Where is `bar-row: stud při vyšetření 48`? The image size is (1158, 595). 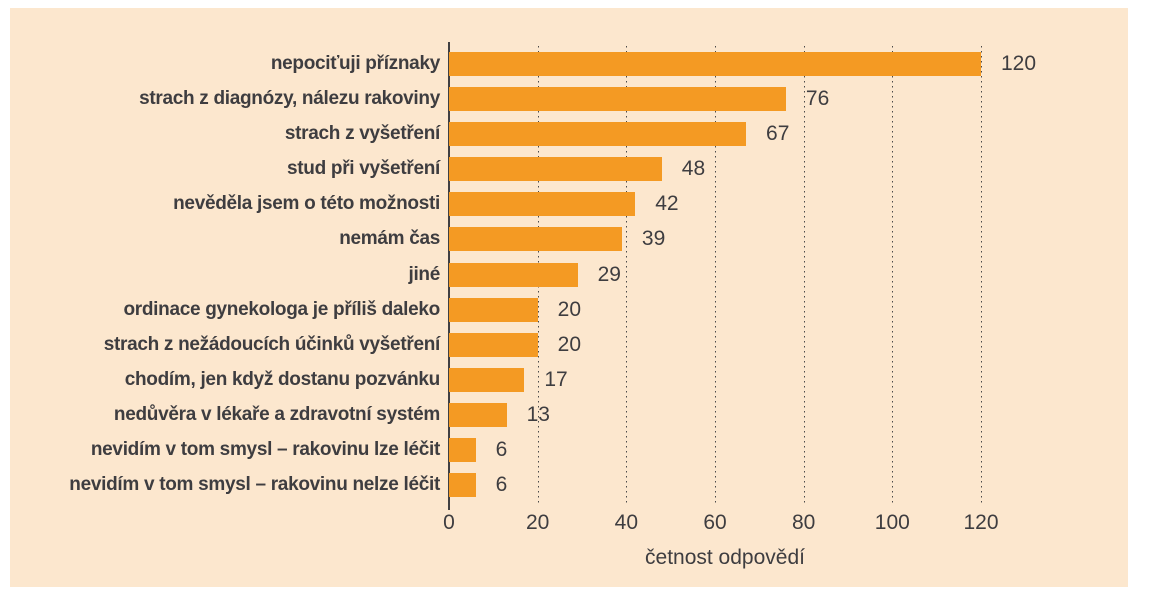
bar-row: stud při vyšetření 48 is located at coordinates (569, 168).